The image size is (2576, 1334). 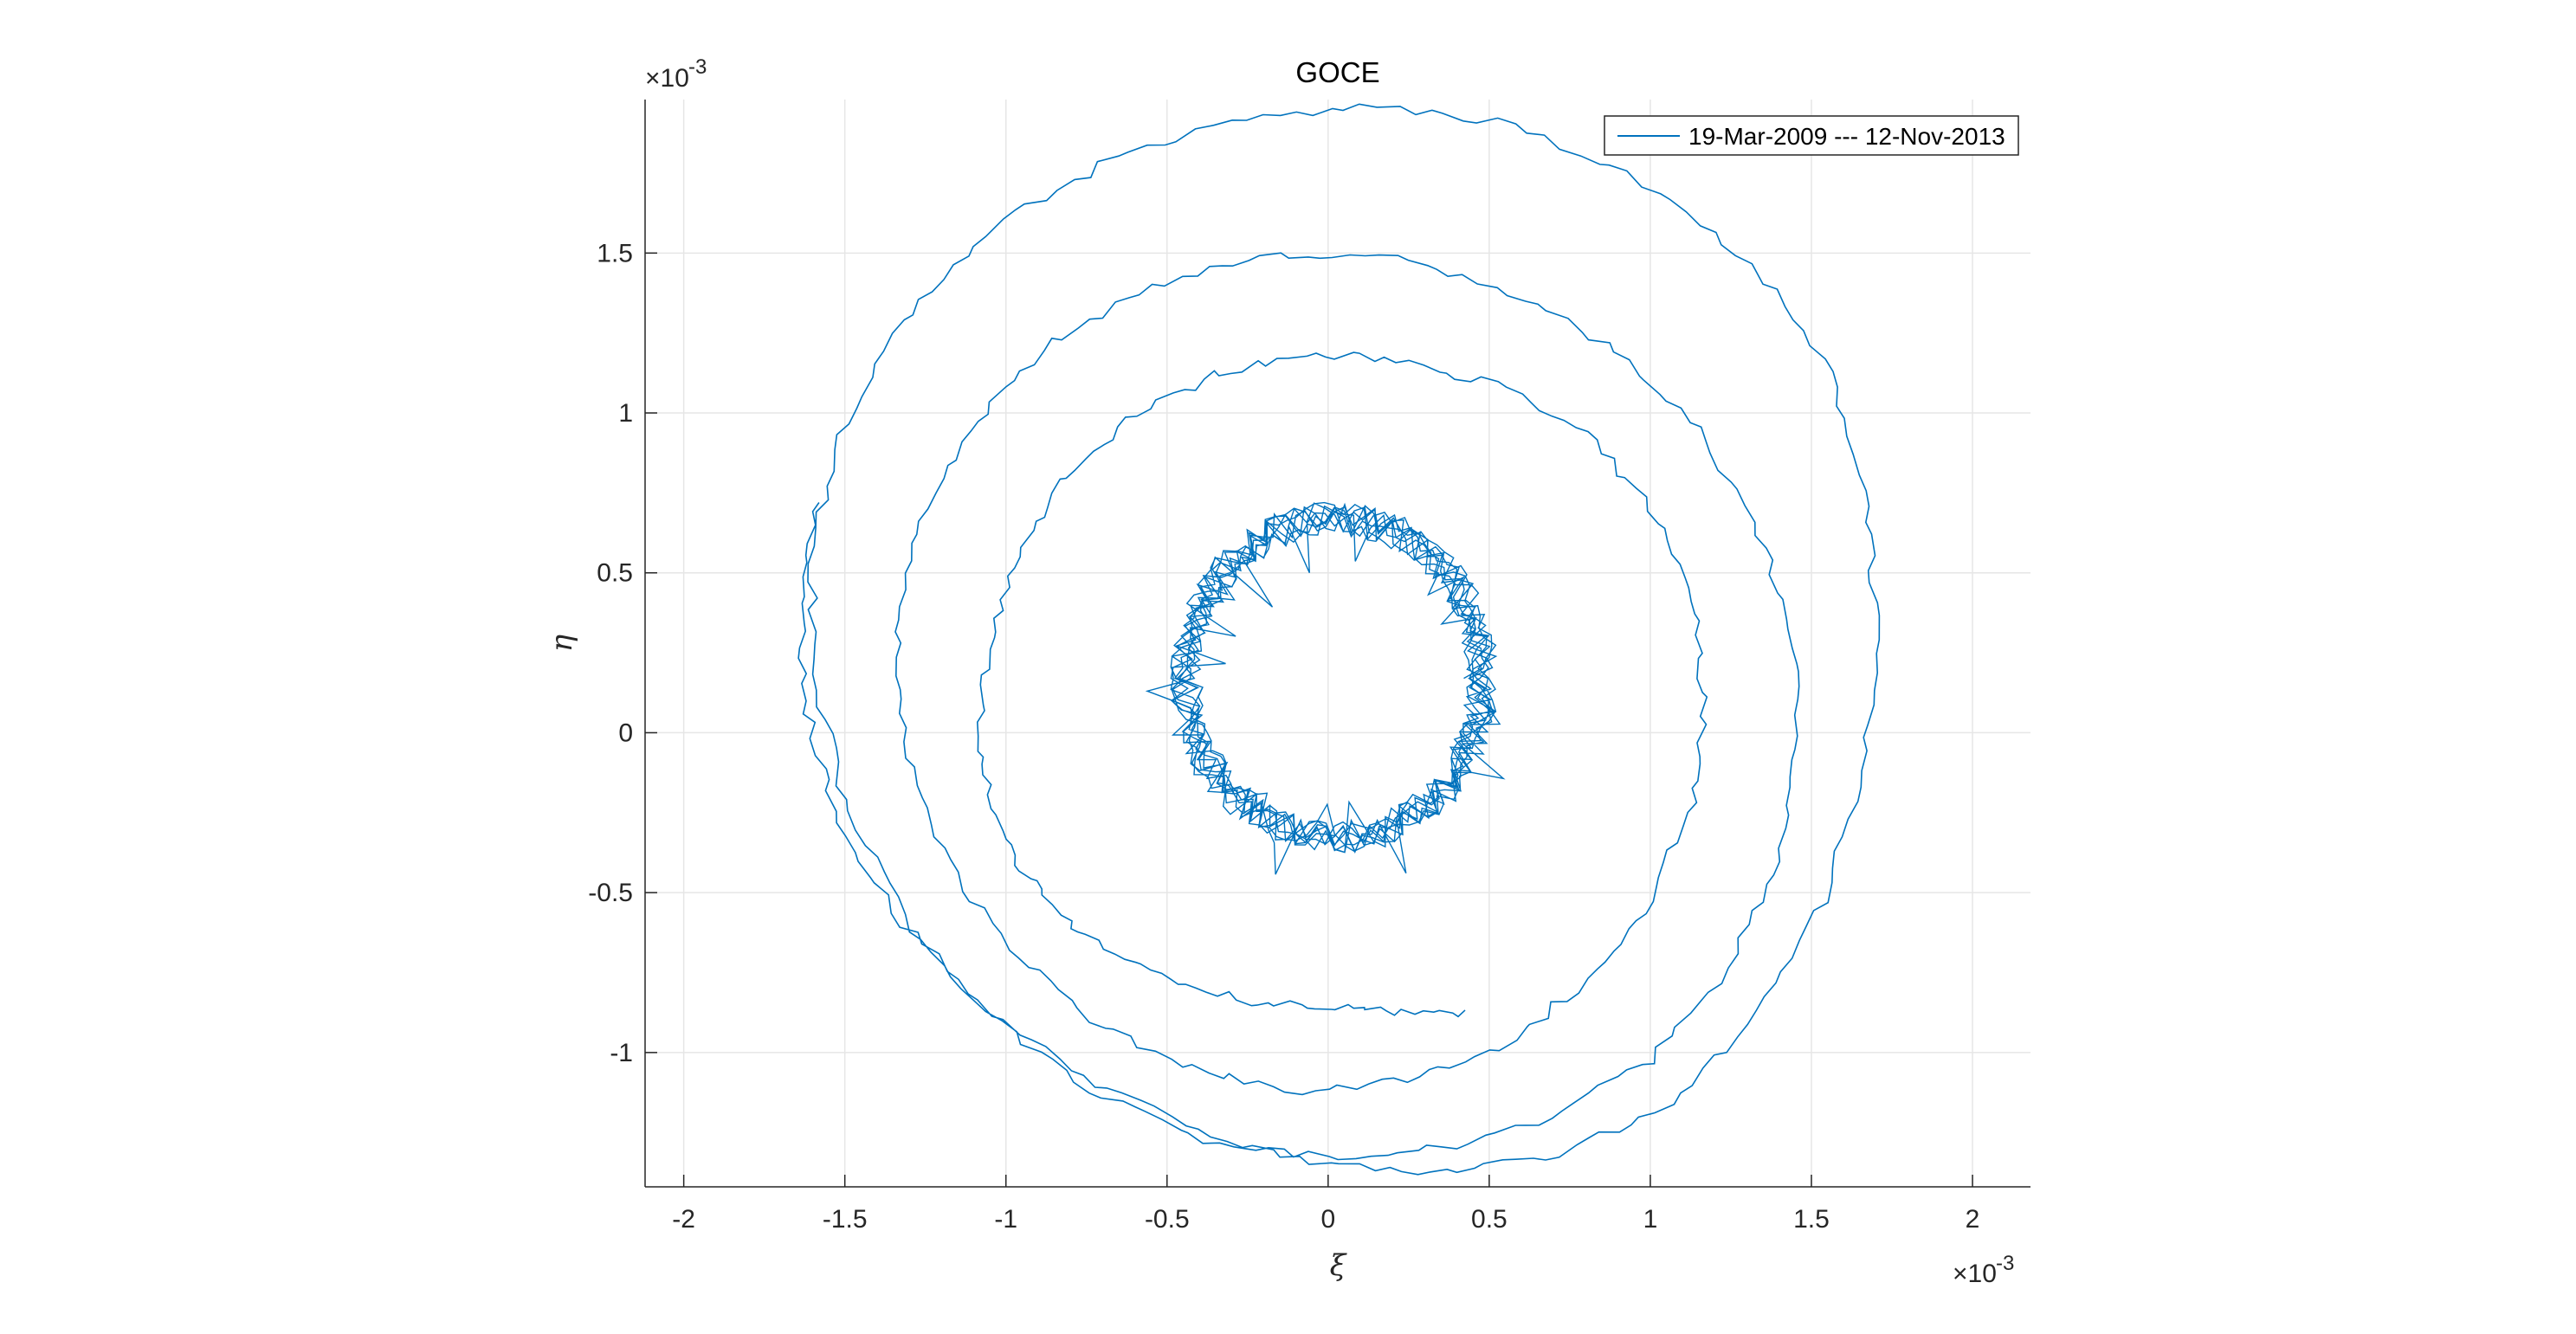 I want to click on x-tick-label: -2, so click(x=684, y=1219).